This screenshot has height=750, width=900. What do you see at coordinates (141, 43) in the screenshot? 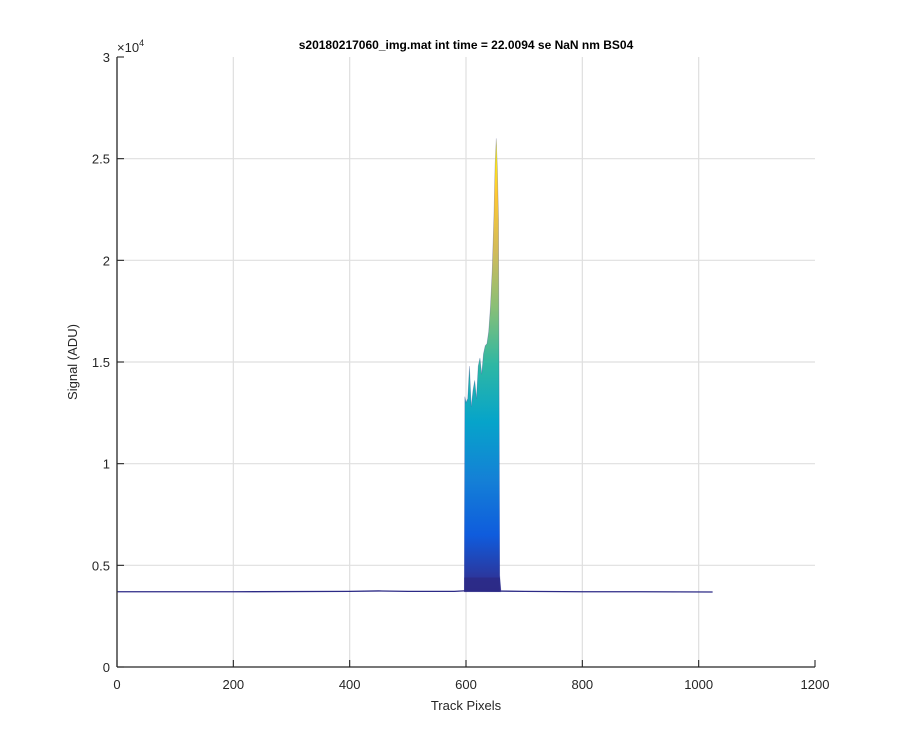
I see `y-axis-exponent-power: 4` at bounding box center [141, 43].